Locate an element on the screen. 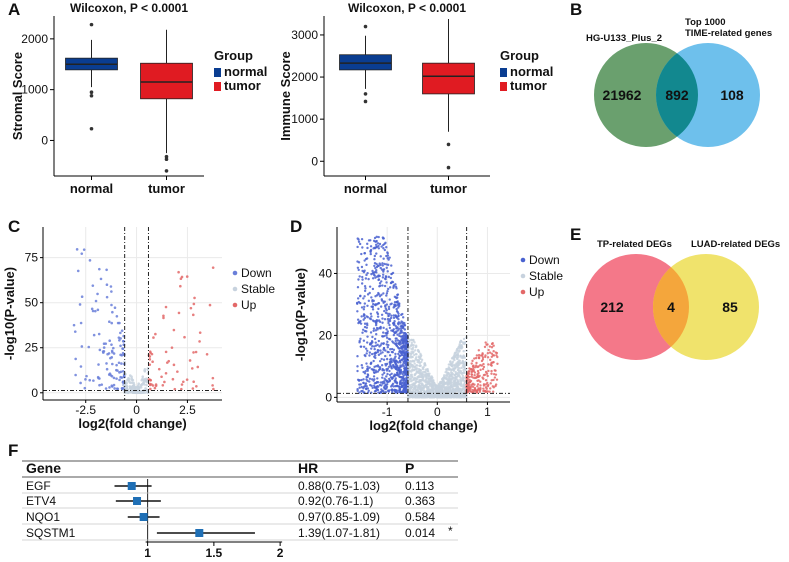 Image resolution: width=789 pixels, height=562 pixels. legend-swatch-normal is located at coordinates (217, 72).